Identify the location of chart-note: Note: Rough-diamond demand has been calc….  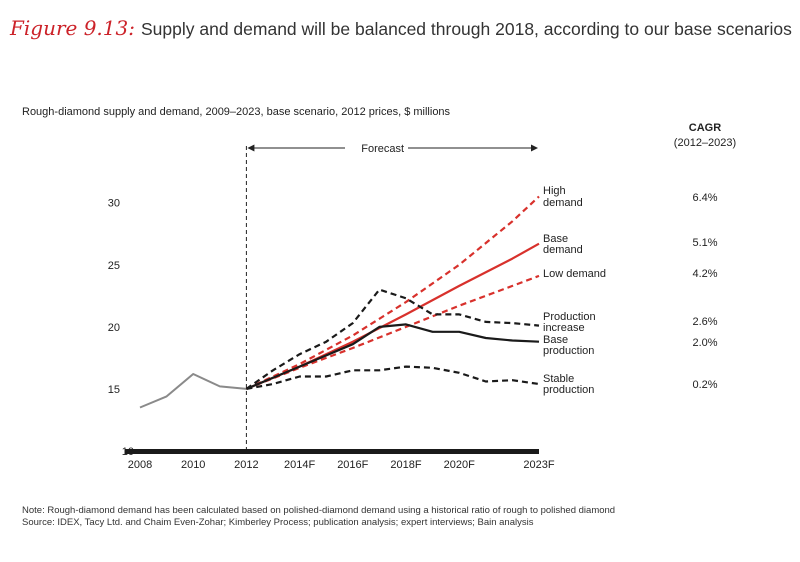
(318, 517).